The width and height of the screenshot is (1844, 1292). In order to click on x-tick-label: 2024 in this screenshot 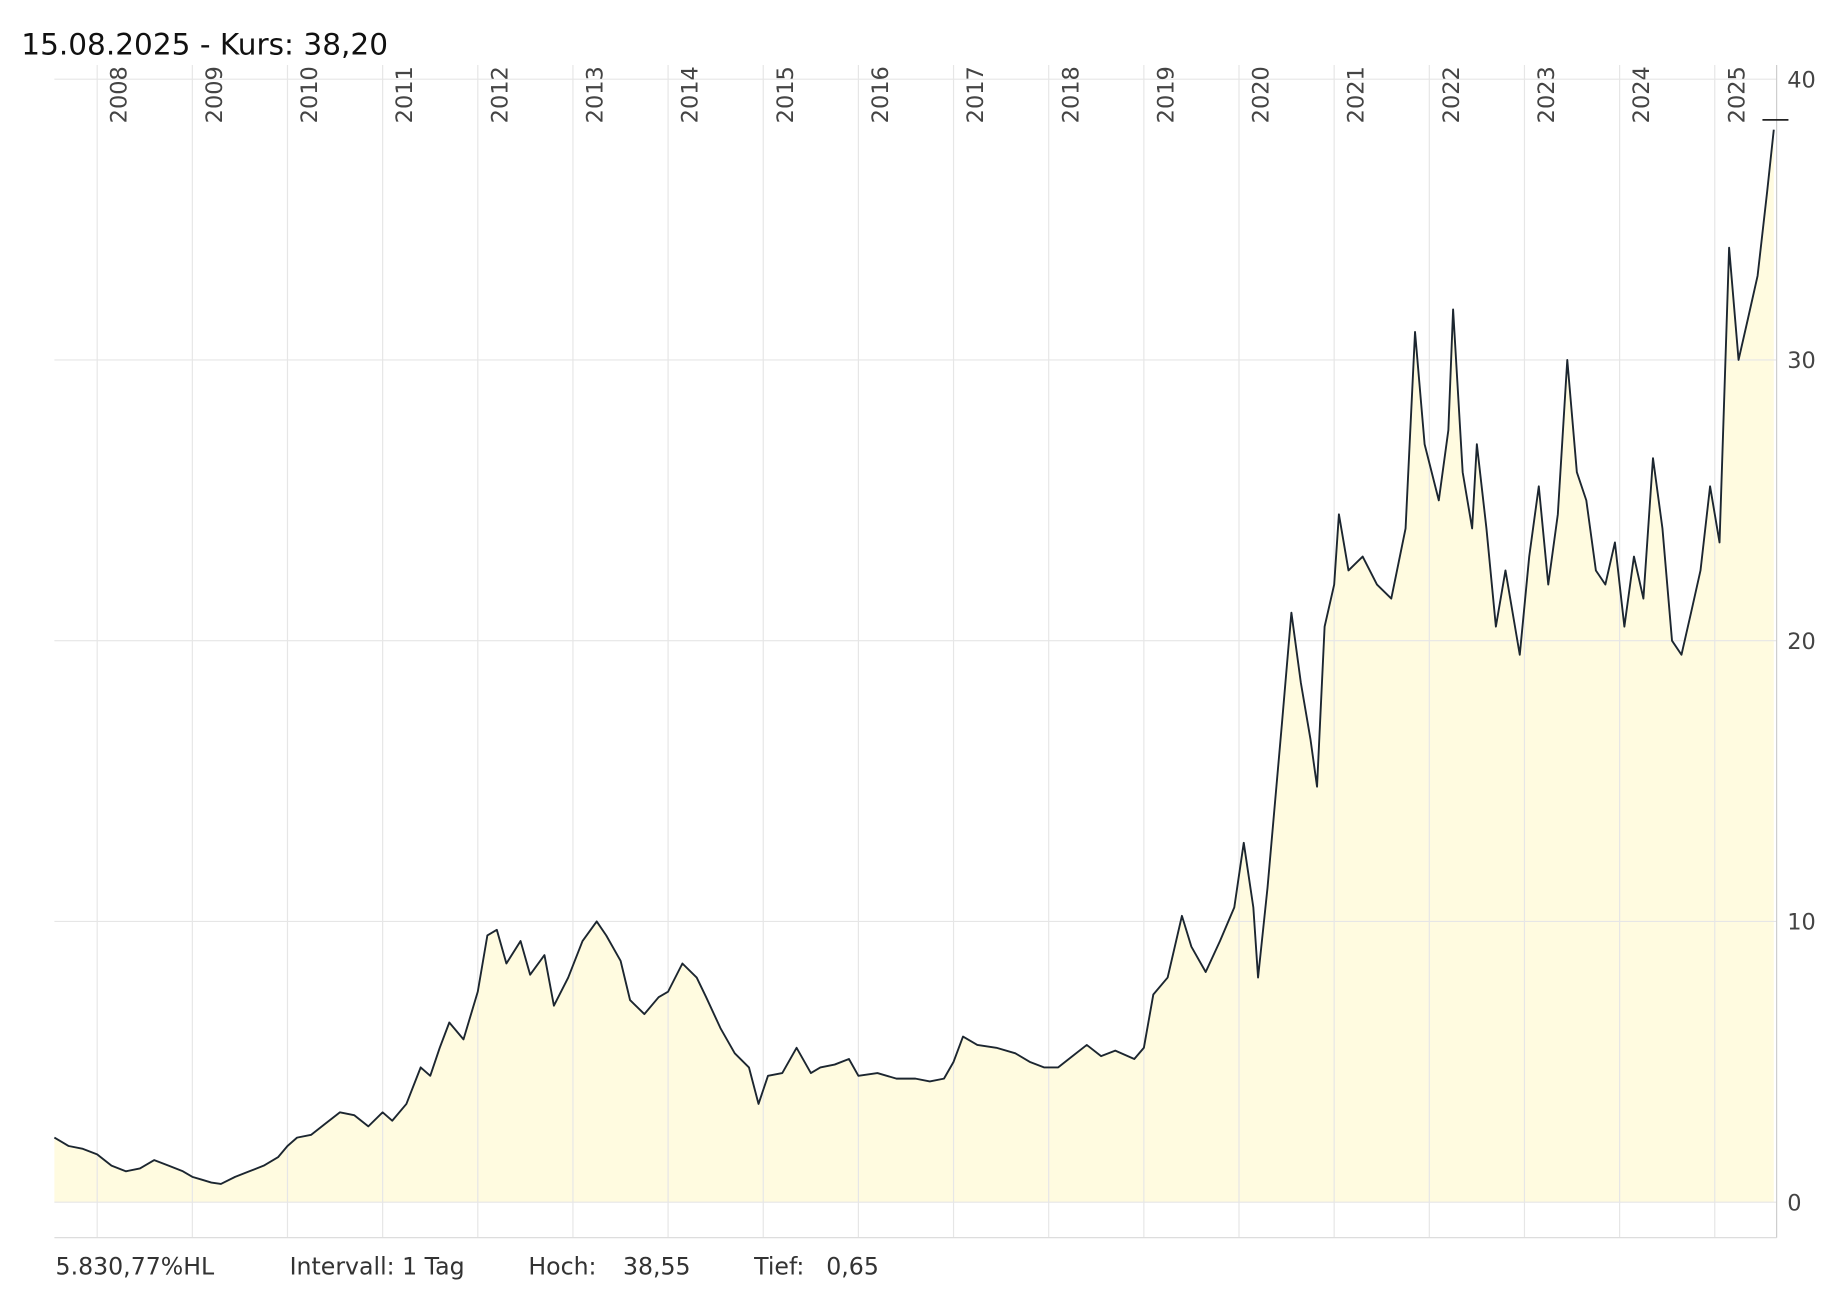, I will do `click(1642, 94)`.